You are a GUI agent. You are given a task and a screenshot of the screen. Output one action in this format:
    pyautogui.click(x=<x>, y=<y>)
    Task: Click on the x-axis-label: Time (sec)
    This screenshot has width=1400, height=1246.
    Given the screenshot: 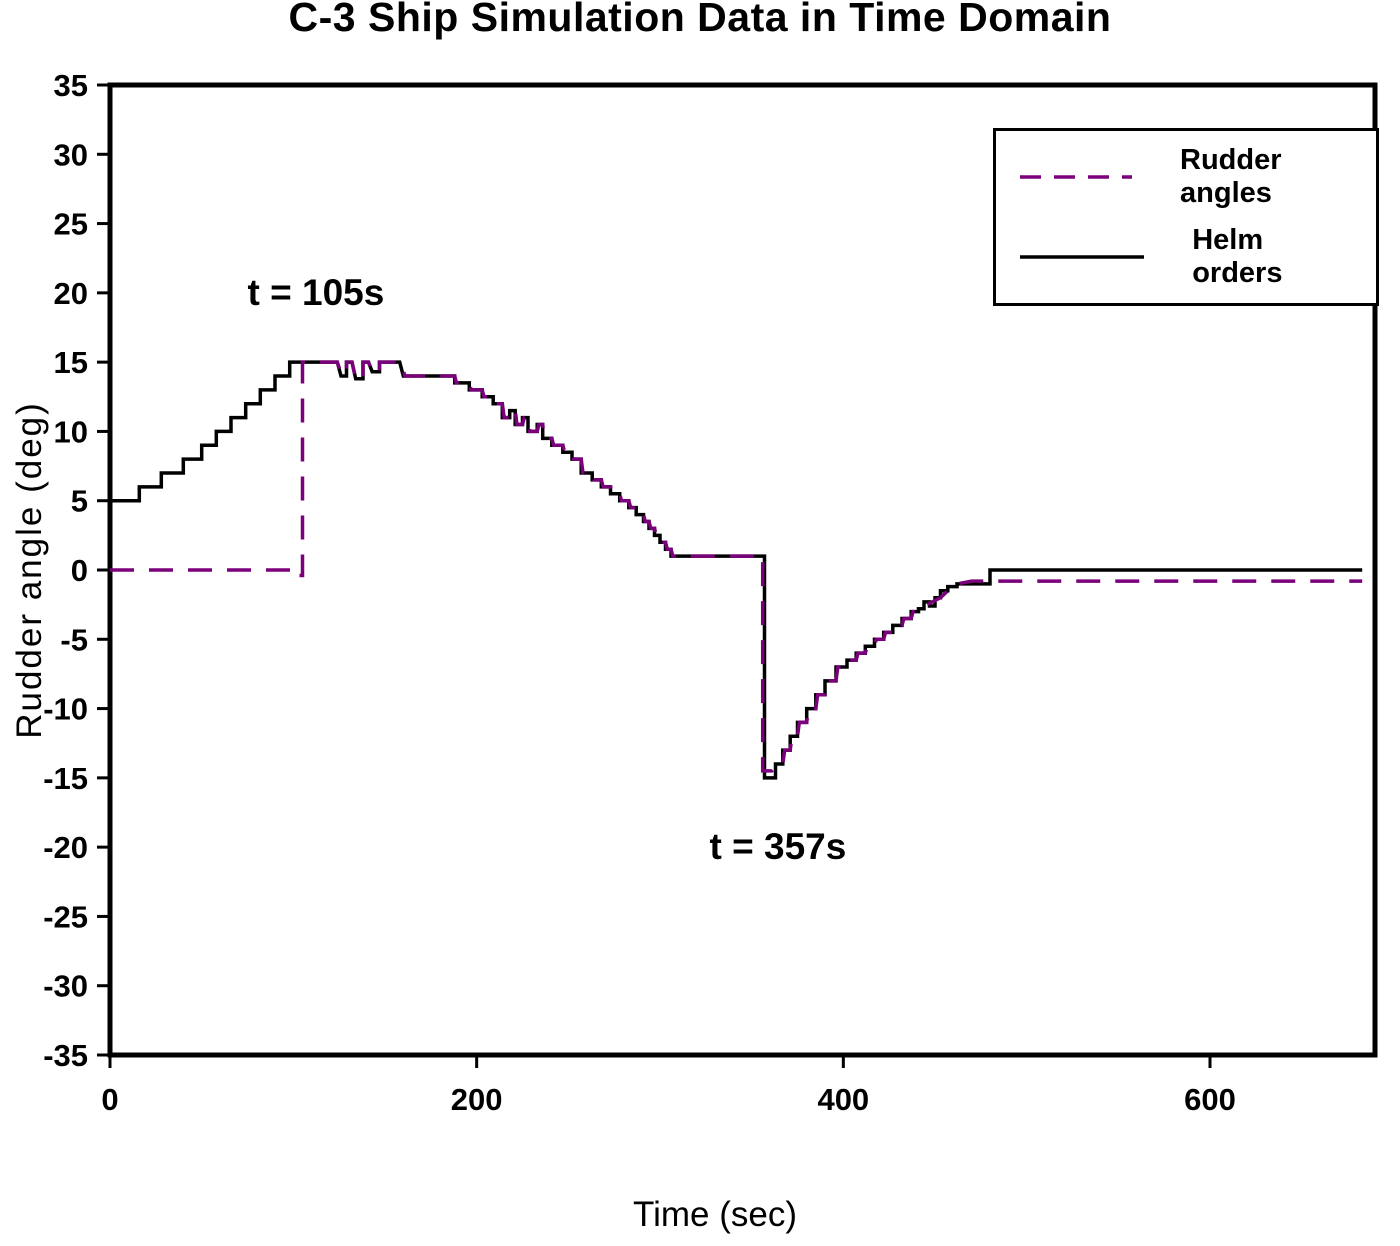 What is the action you would take?
    pyautogui.click(x=715, y=1214)
    